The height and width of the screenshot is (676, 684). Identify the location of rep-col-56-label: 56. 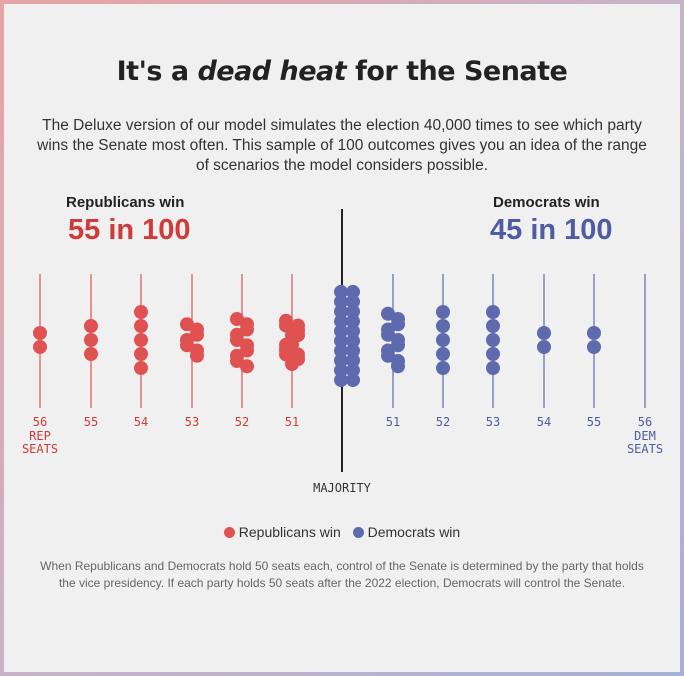
(40, 422).